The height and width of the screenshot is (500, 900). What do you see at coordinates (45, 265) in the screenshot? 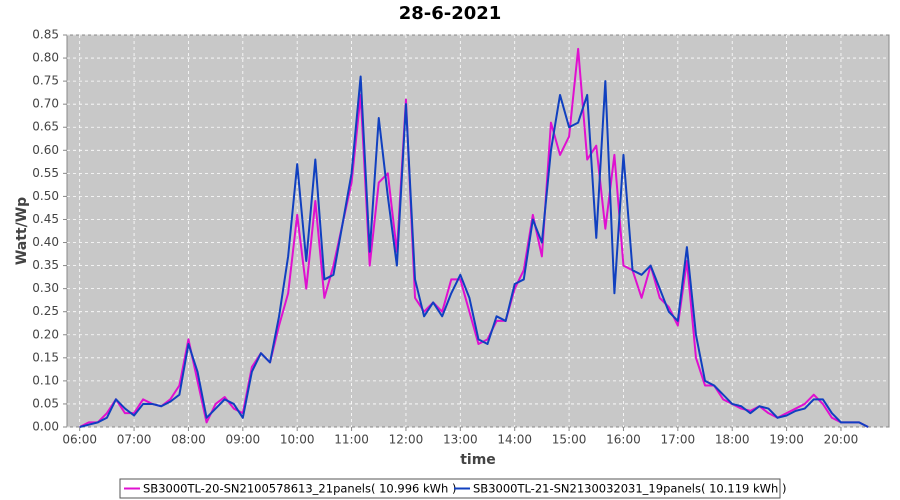
I see `y-tick-label: 0.35` at bounding box center [45, 265].